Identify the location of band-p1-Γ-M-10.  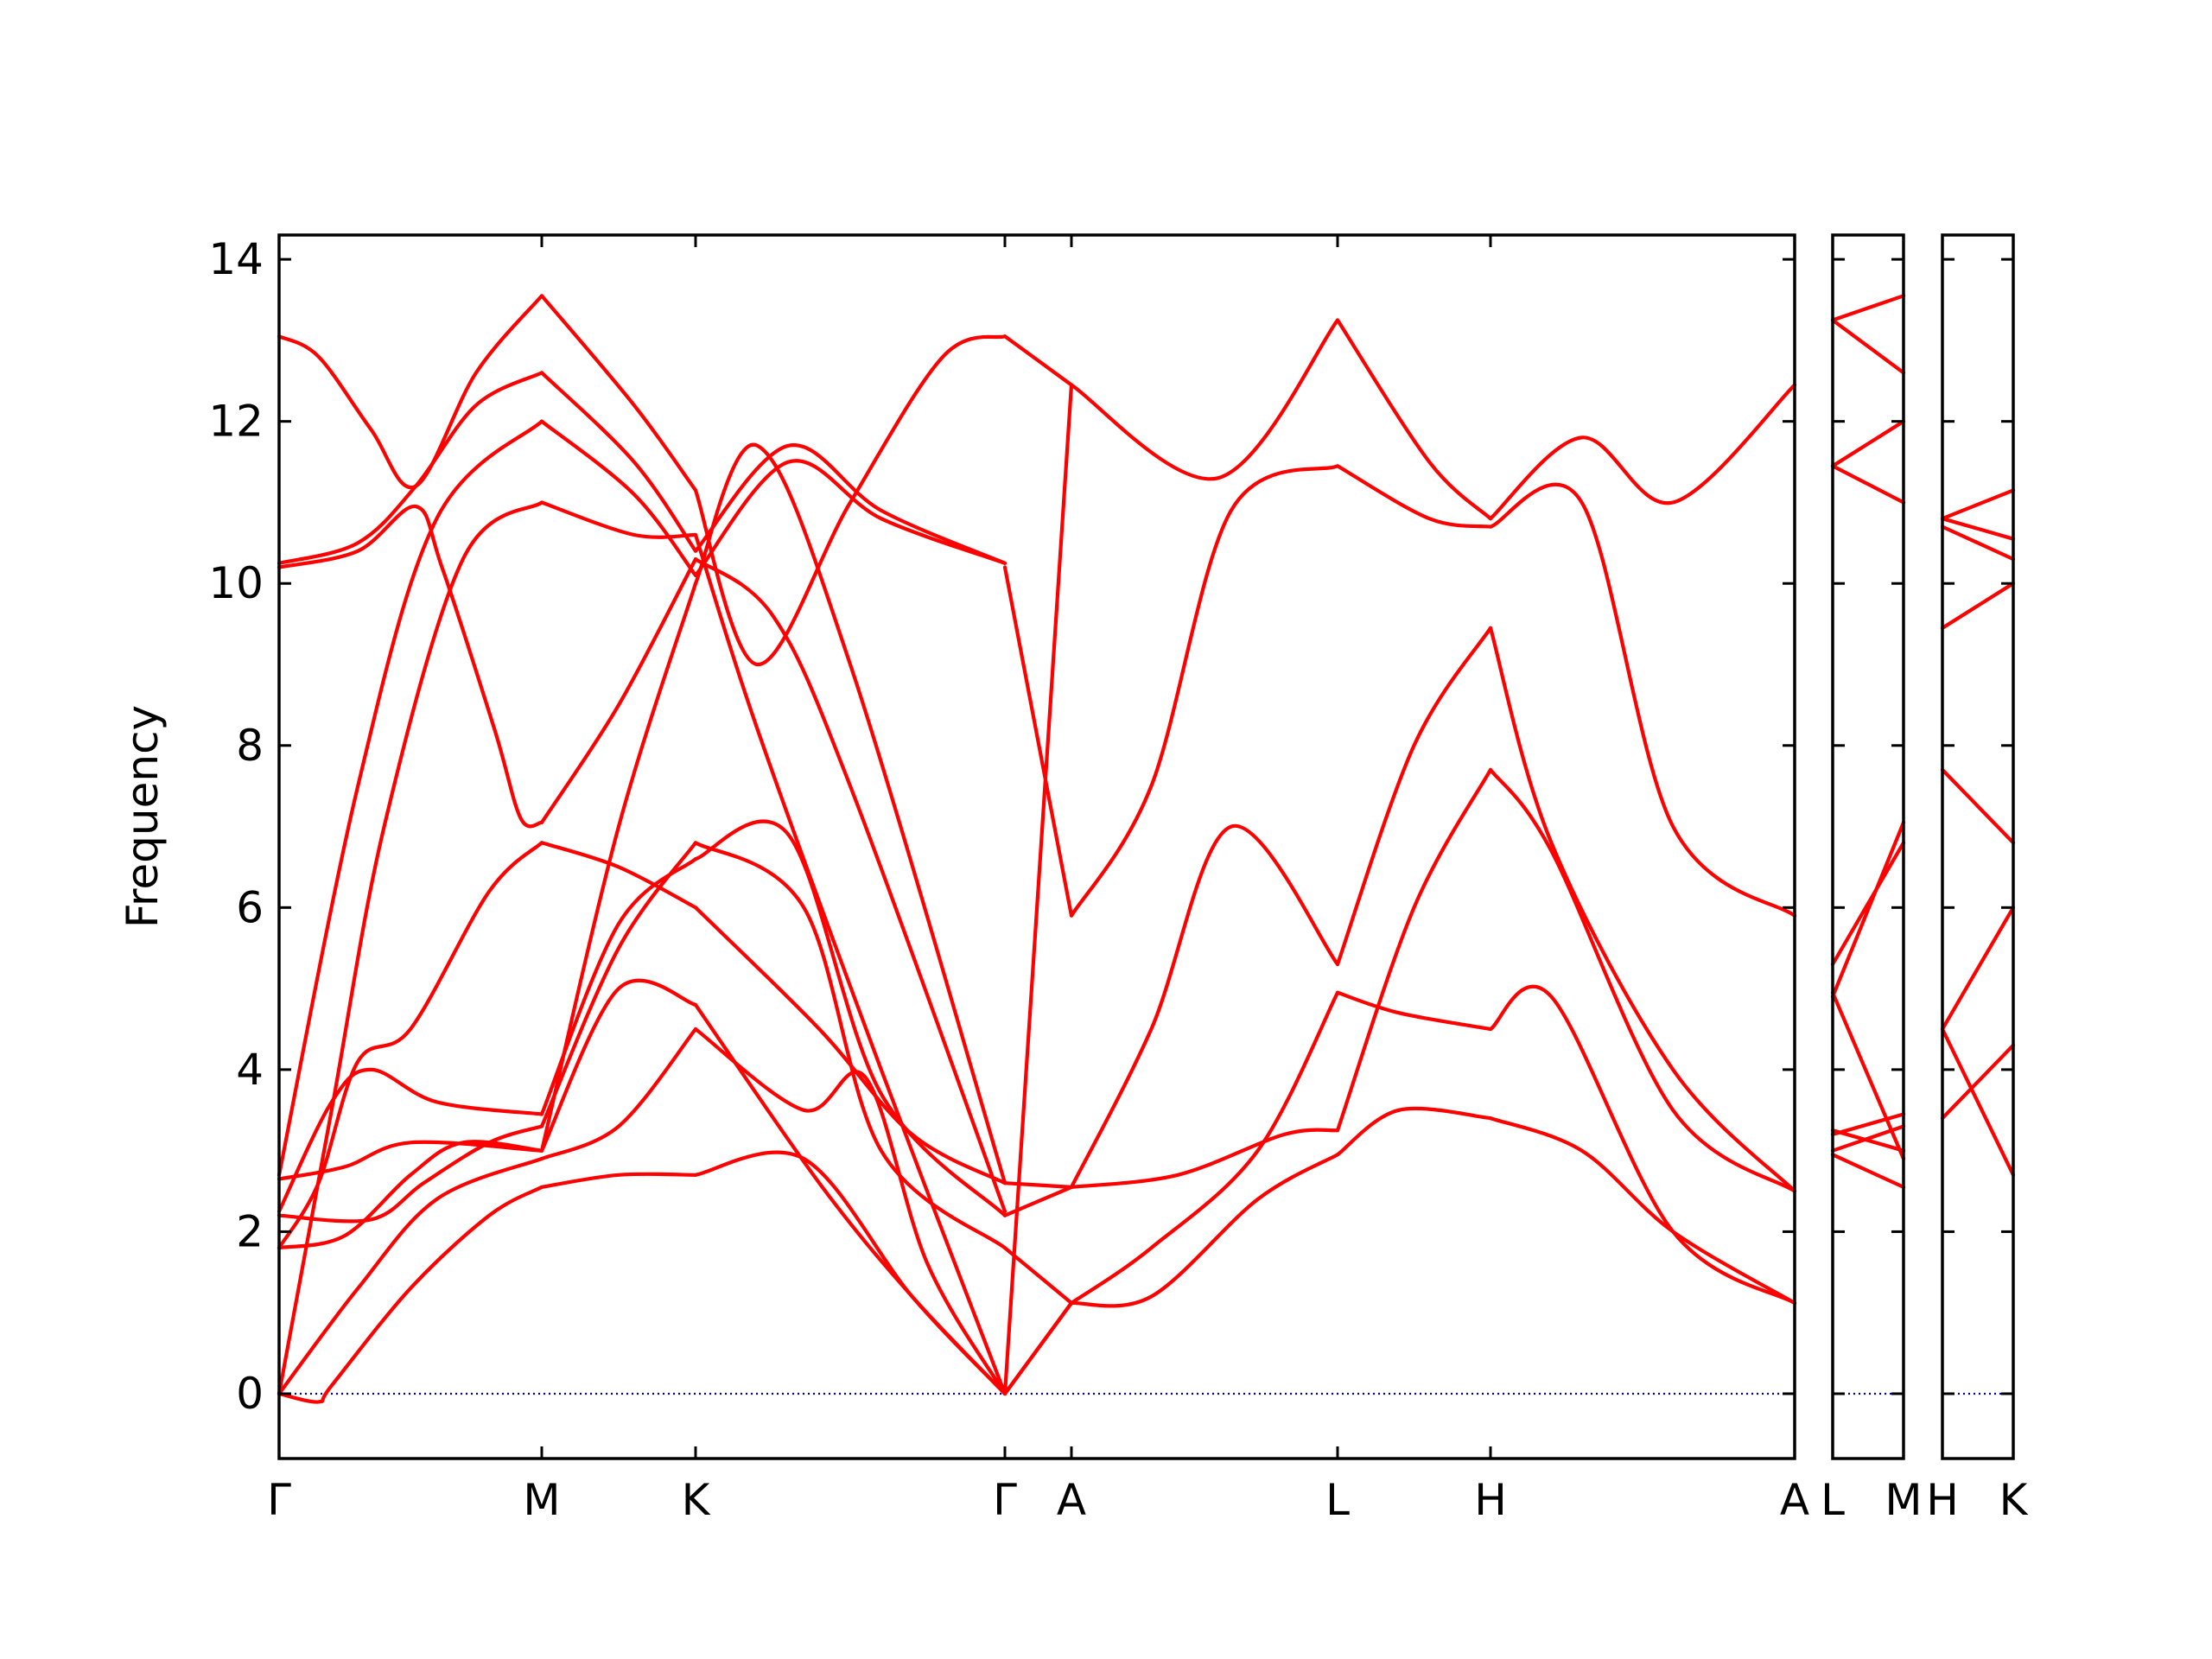
(410, 468).